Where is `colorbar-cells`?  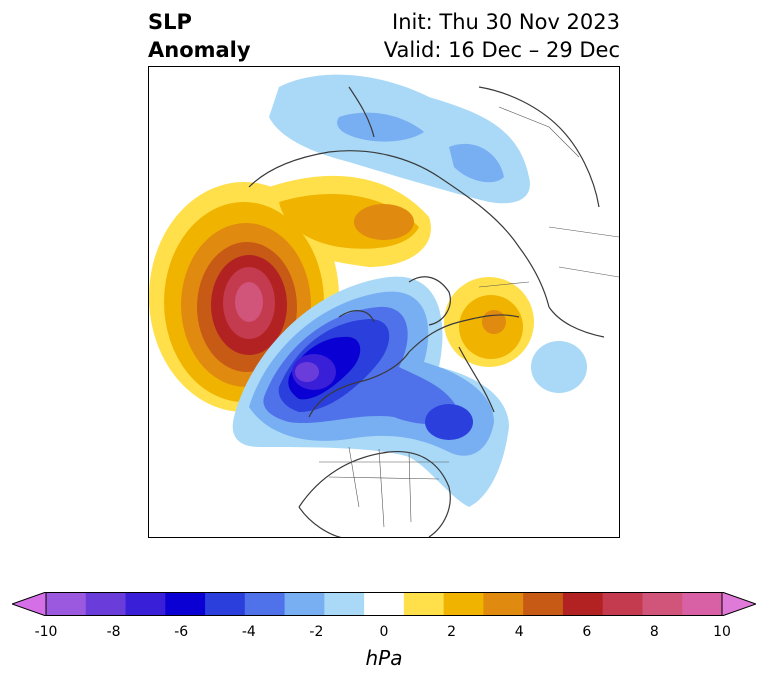
colorbar-cells is located at coordinates (384, 604).